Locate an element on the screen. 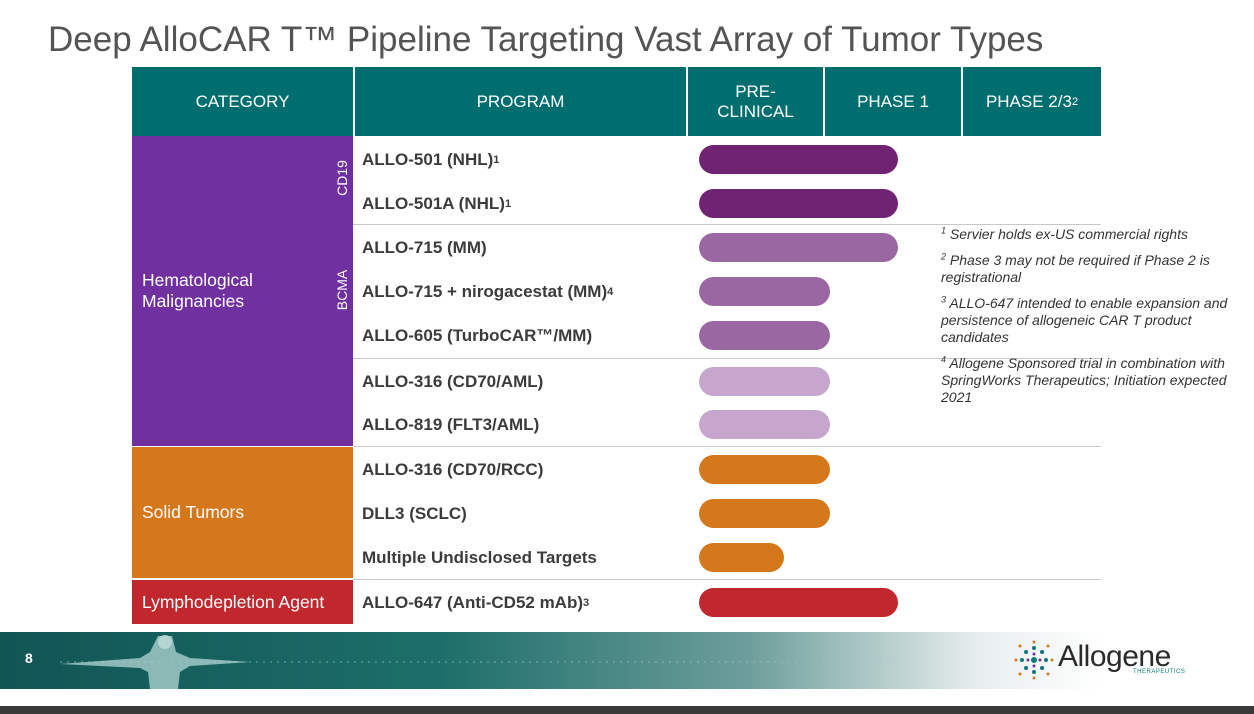 The image size is (1254, 714). program-row-label: ALLO-316 (CD70/AML) is located at coordinates (452, 382).